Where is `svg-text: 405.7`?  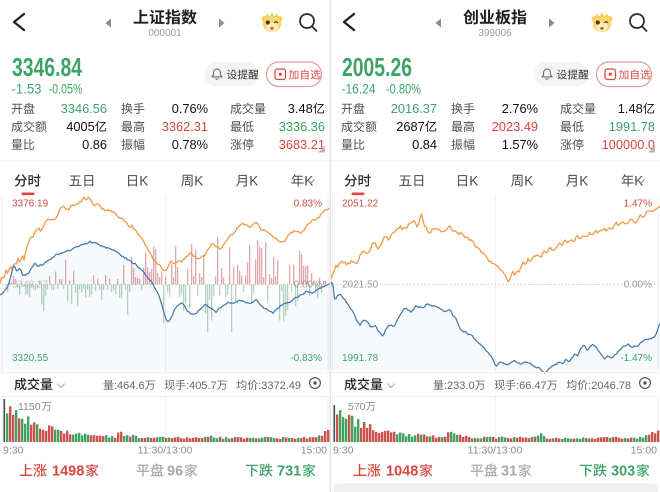
svg-text: 405.7 is located at coordinates (203, 386).